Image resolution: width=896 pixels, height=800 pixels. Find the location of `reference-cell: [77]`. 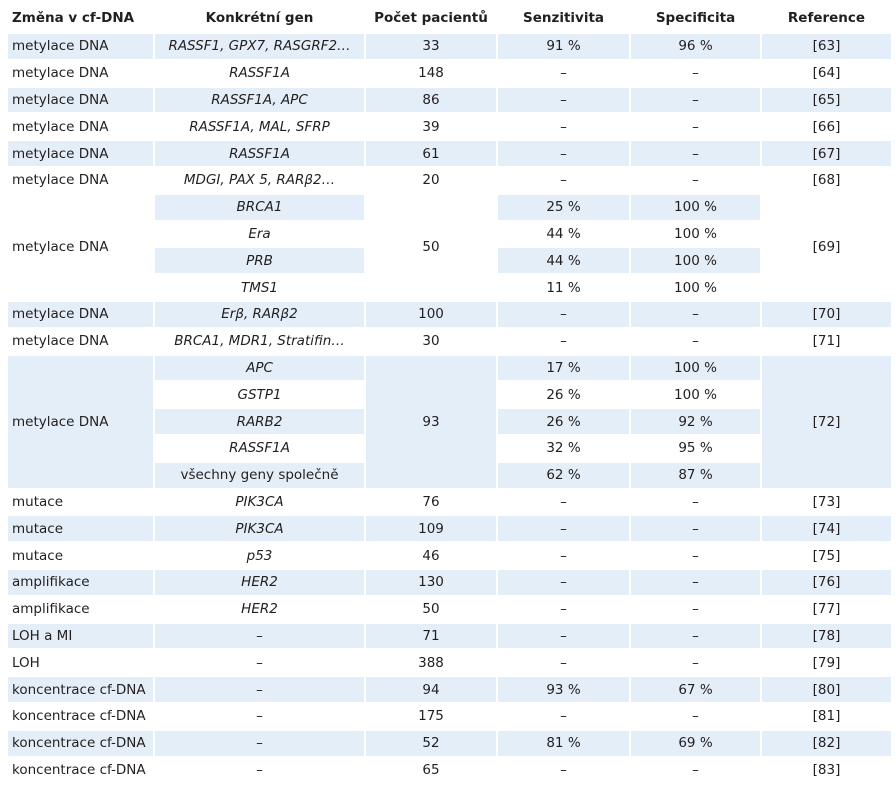

reference-cell: [77] is located at coordinates (826, 609).